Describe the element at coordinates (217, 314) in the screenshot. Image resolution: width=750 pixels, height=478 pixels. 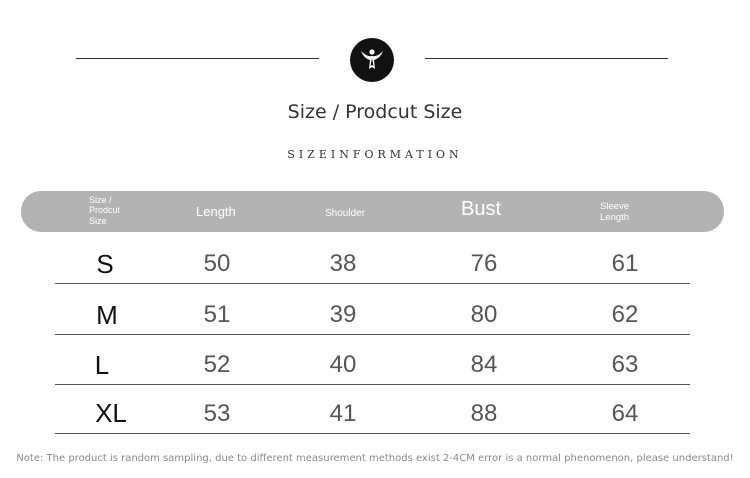
I see `row-m-length: 51` at that location.